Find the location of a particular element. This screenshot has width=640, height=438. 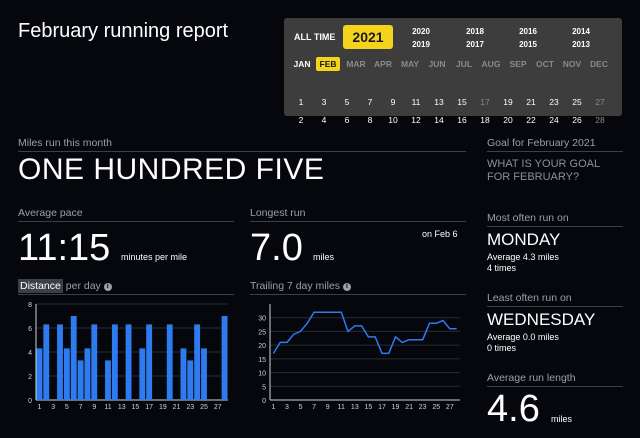

month-oct: OCT is located at coordinates (545, 64).